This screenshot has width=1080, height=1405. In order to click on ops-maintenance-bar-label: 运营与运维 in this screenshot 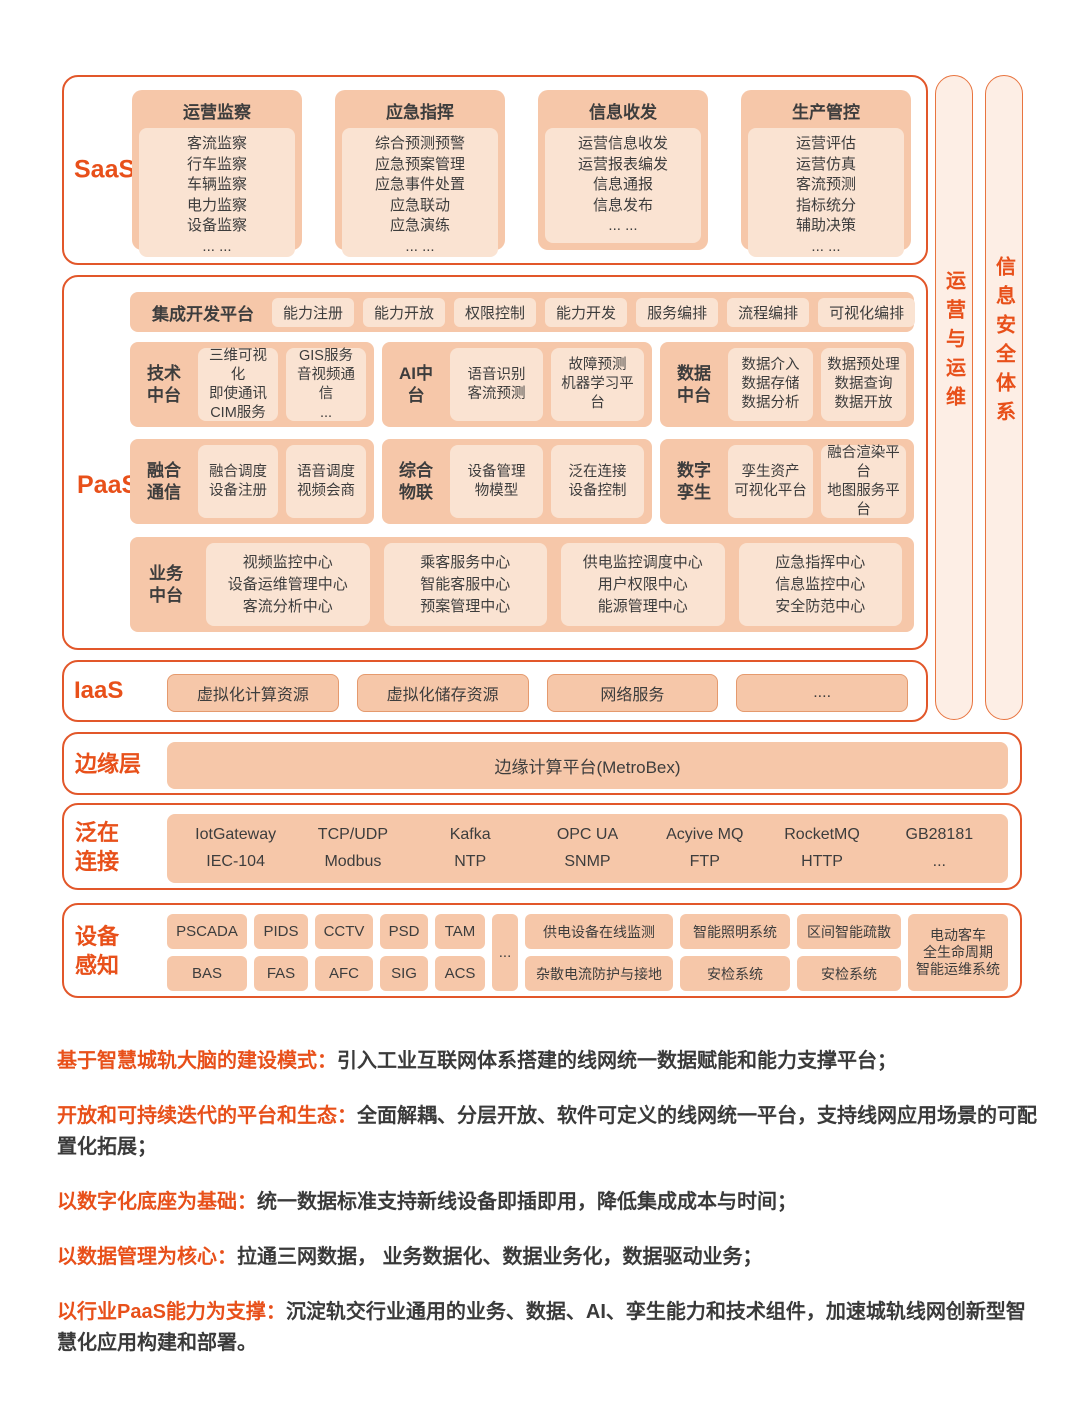, I will do `click(953, 342)`.